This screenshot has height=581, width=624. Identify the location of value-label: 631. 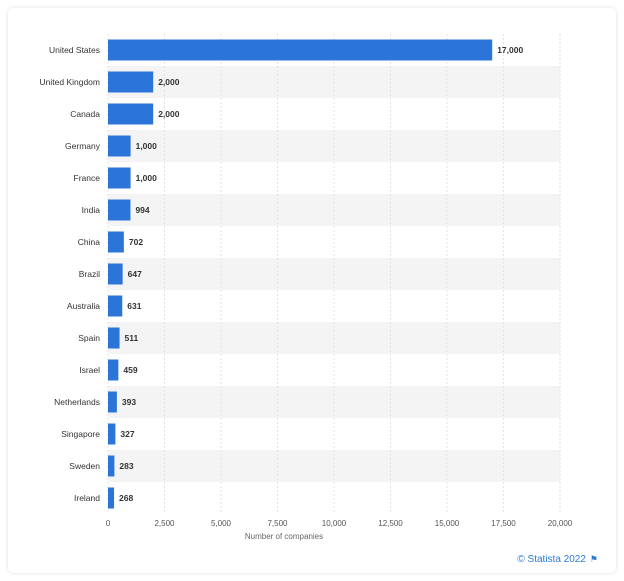
(134, 306).